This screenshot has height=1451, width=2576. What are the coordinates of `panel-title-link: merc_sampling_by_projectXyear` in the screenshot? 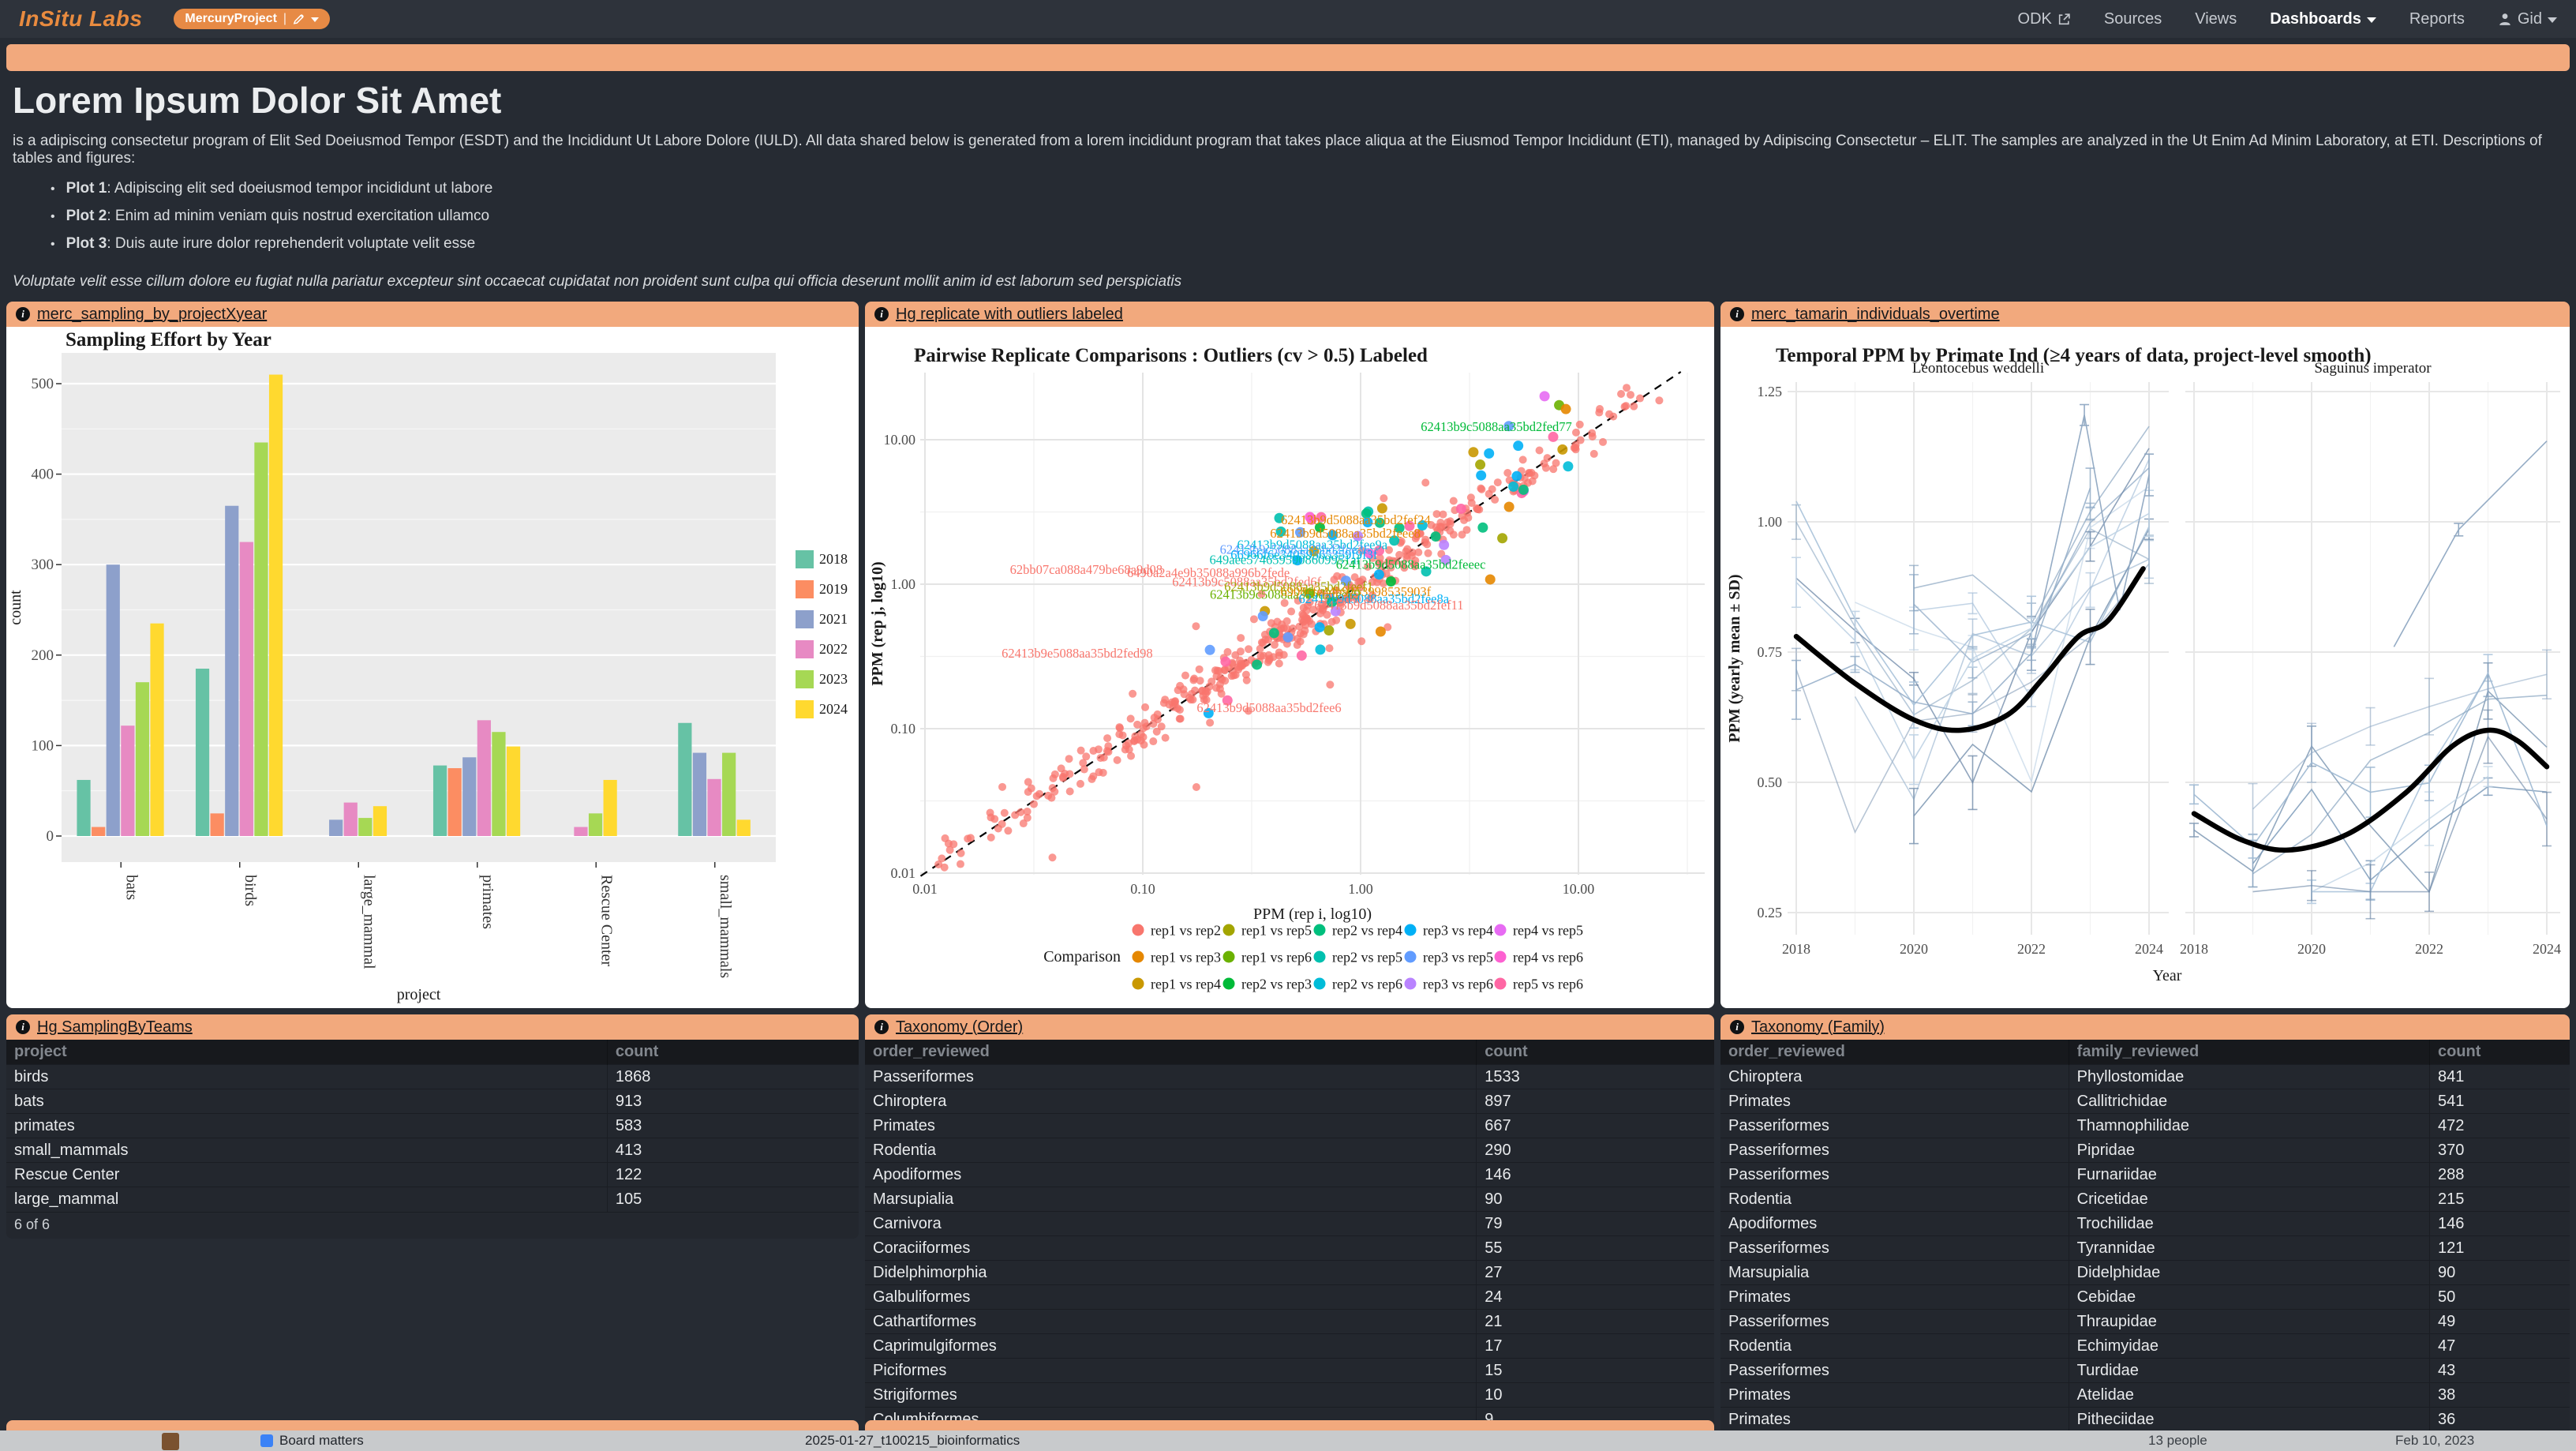 It's located at (152, 315).